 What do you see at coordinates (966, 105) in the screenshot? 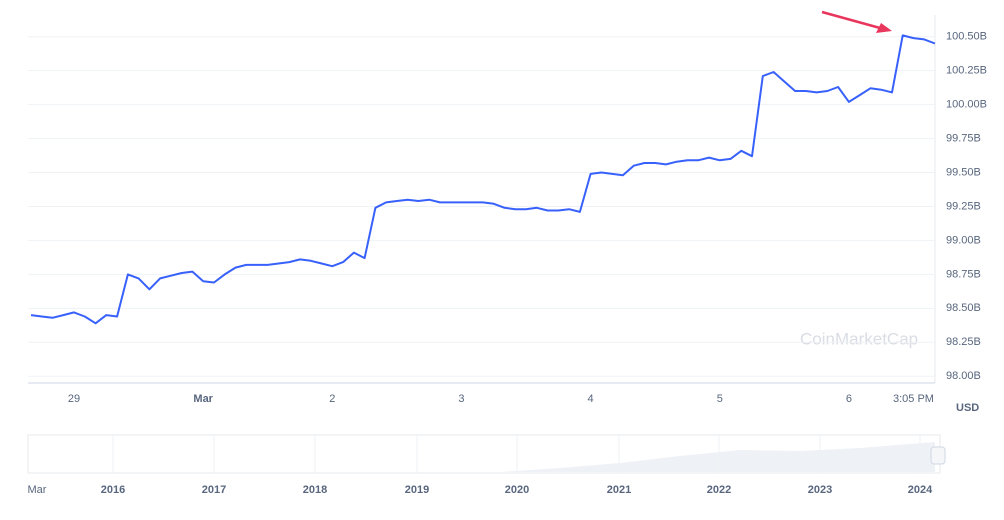
I see `y-tick-label: 100.00B` at bounding box center [966, 105].